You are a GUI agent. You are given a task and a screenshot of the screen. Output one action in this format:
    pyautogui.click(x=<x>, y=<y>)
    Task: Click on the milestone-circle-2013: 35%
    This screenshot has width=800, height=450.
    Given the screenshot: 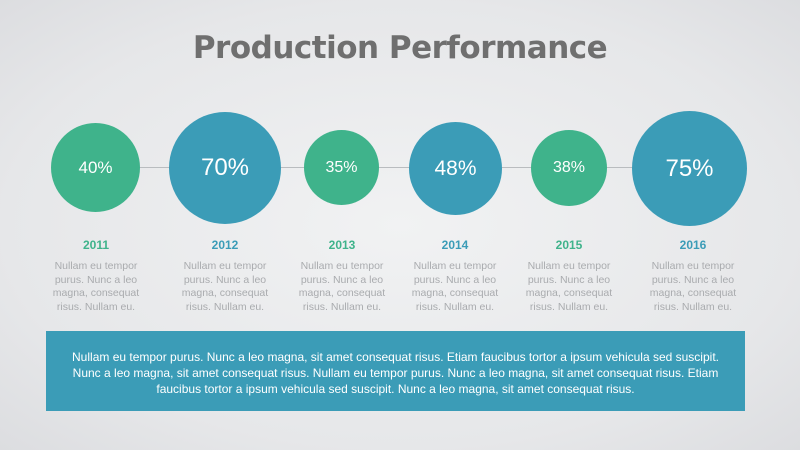 What is the action you would take?
    pyautogui.click(x=341, y=167)
    